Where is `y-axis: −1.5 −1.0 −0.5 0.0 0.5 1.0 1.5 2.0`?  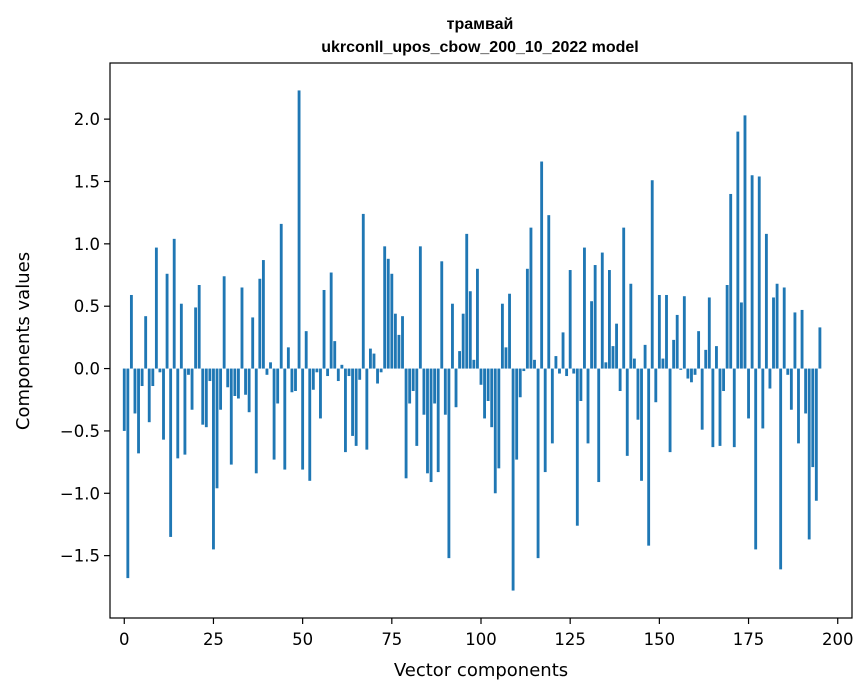
y-axis: −1.5 −1.0 −0.5 0.0 0.5 1.0 1.5 2.0 is located at coordinates (85, 338).